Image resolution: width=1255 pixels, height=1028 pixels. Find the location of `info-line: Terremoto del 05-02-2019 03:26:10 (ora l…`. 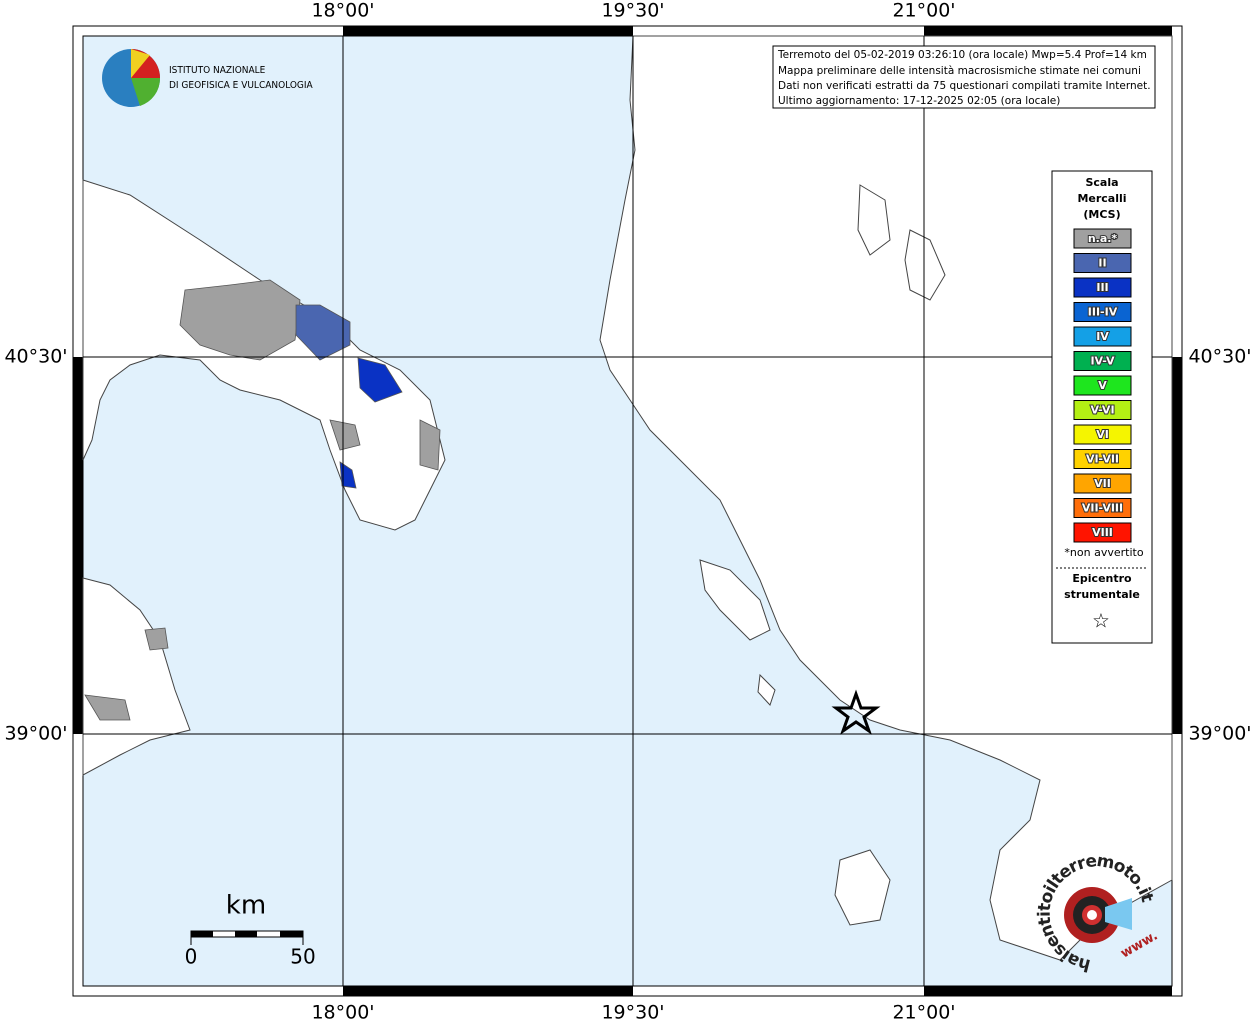

info-line: Terremoto del 05-02-2019 03:26:10 (ora l… is located at coordinates (962, 55).